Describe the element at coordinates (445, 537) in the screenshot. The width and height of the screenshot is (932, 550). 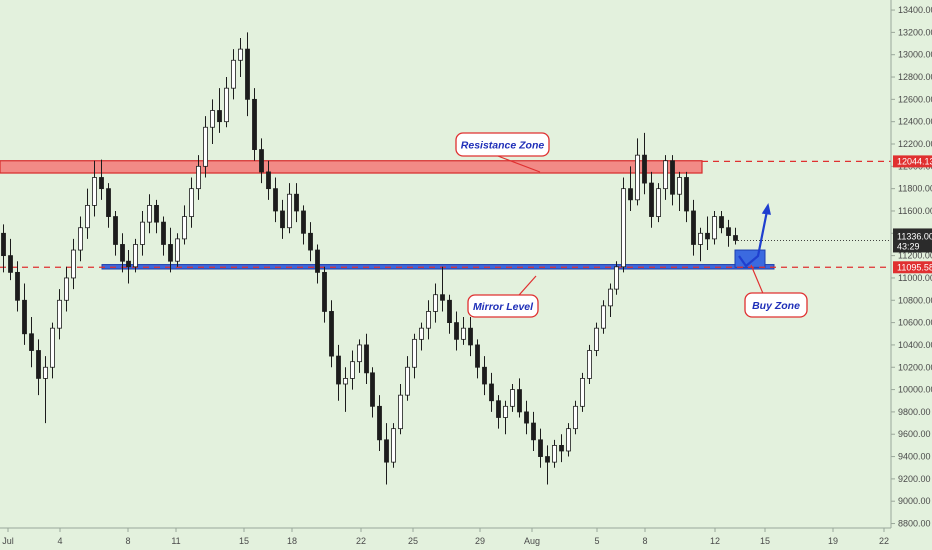
I see `time-axis: Jul 4 8 11 15 18 22 25 29 Aug 5 8 12 15 19 22` at that location.